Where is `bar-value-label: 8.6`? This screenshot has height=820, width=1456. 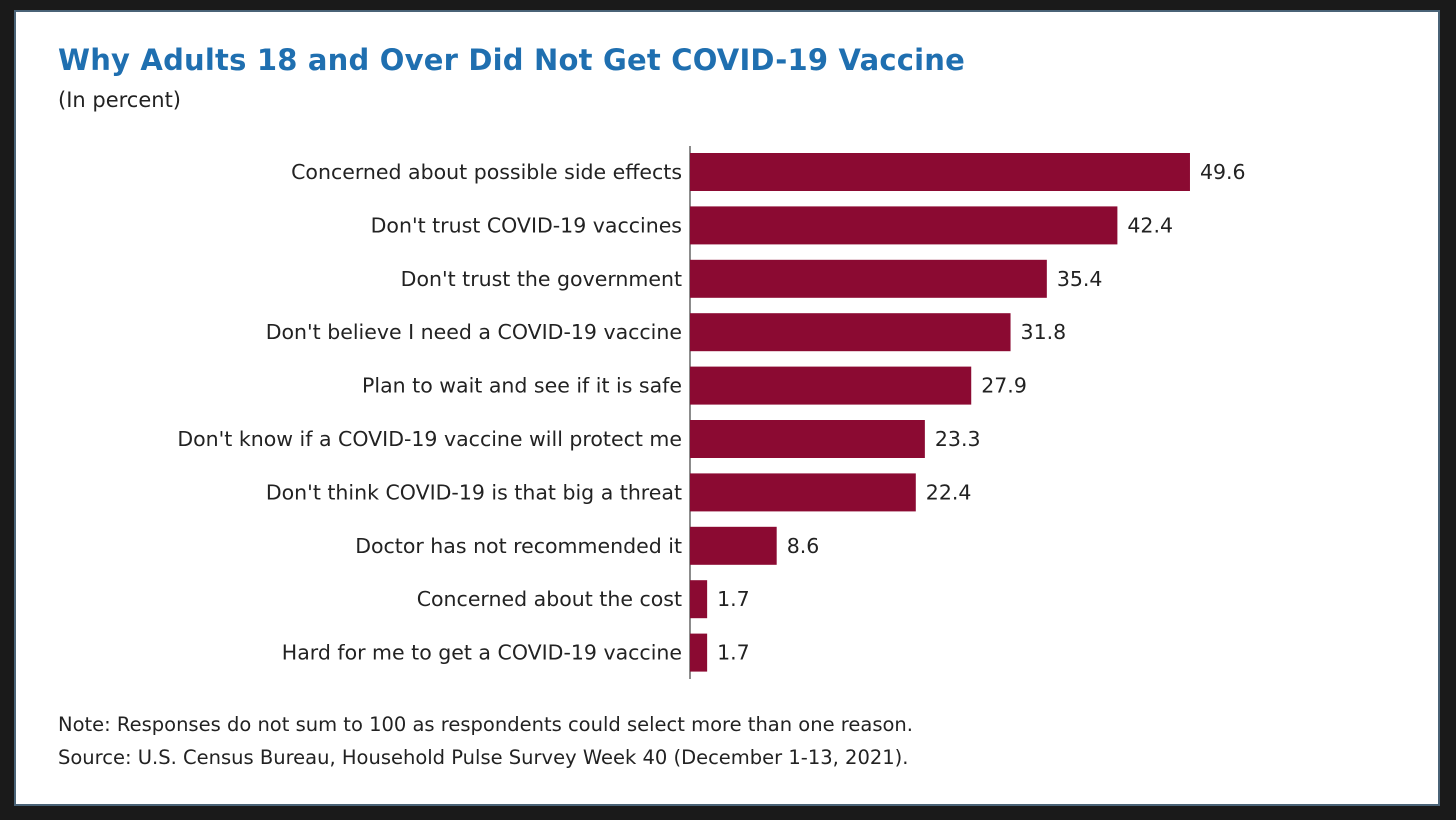 bar-value-label: 8.6 is located at coordinates (803, 546).